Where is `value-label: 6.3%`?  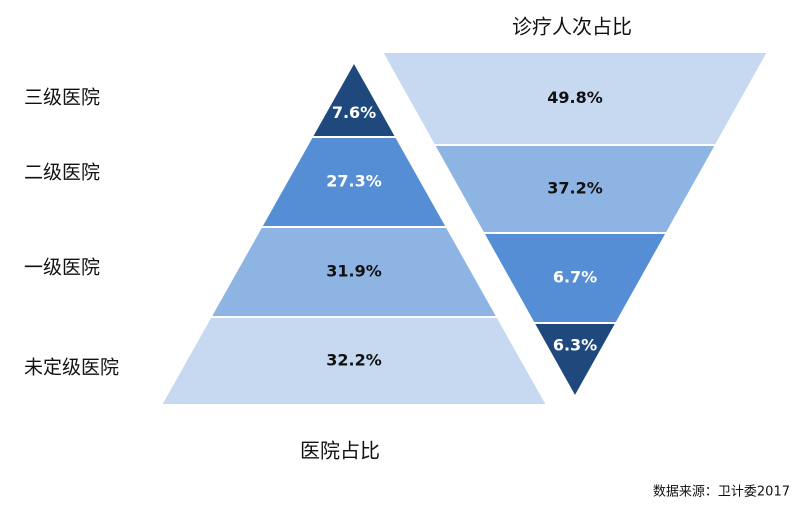
value-label: 6.3% is located at coordinates (575, 345).